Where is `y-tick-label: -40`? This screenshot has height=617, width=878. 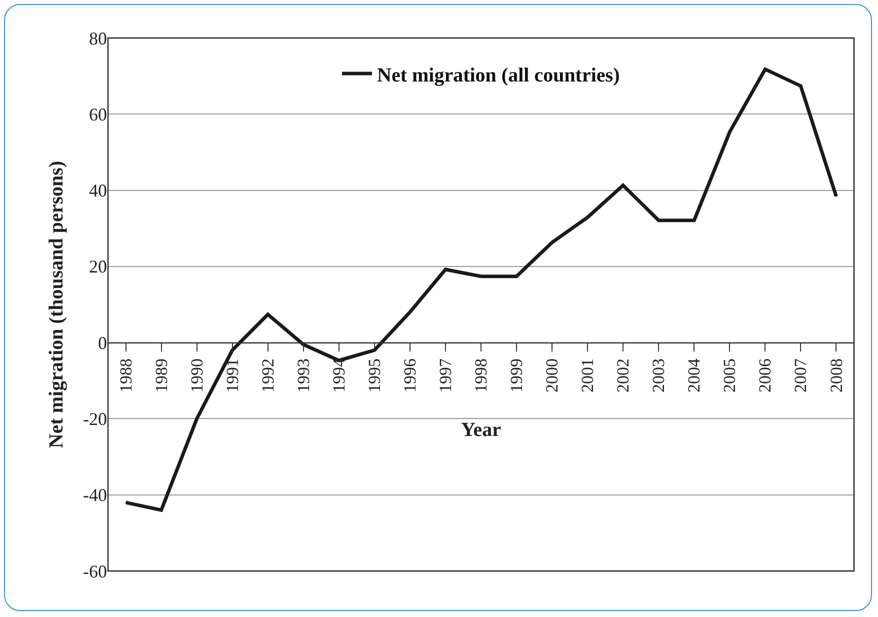
y-tick-label: -40 is located at coordinates (95, 495).